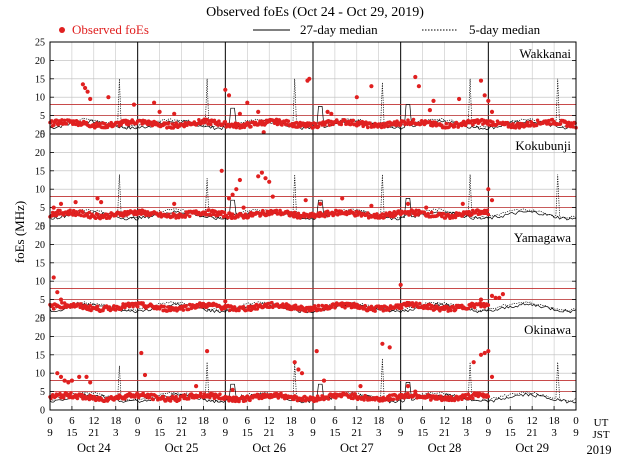  Describe the element at coordinates (511, 433) in the screenshot. I see `x-tick-label-jst: 15` at that location.